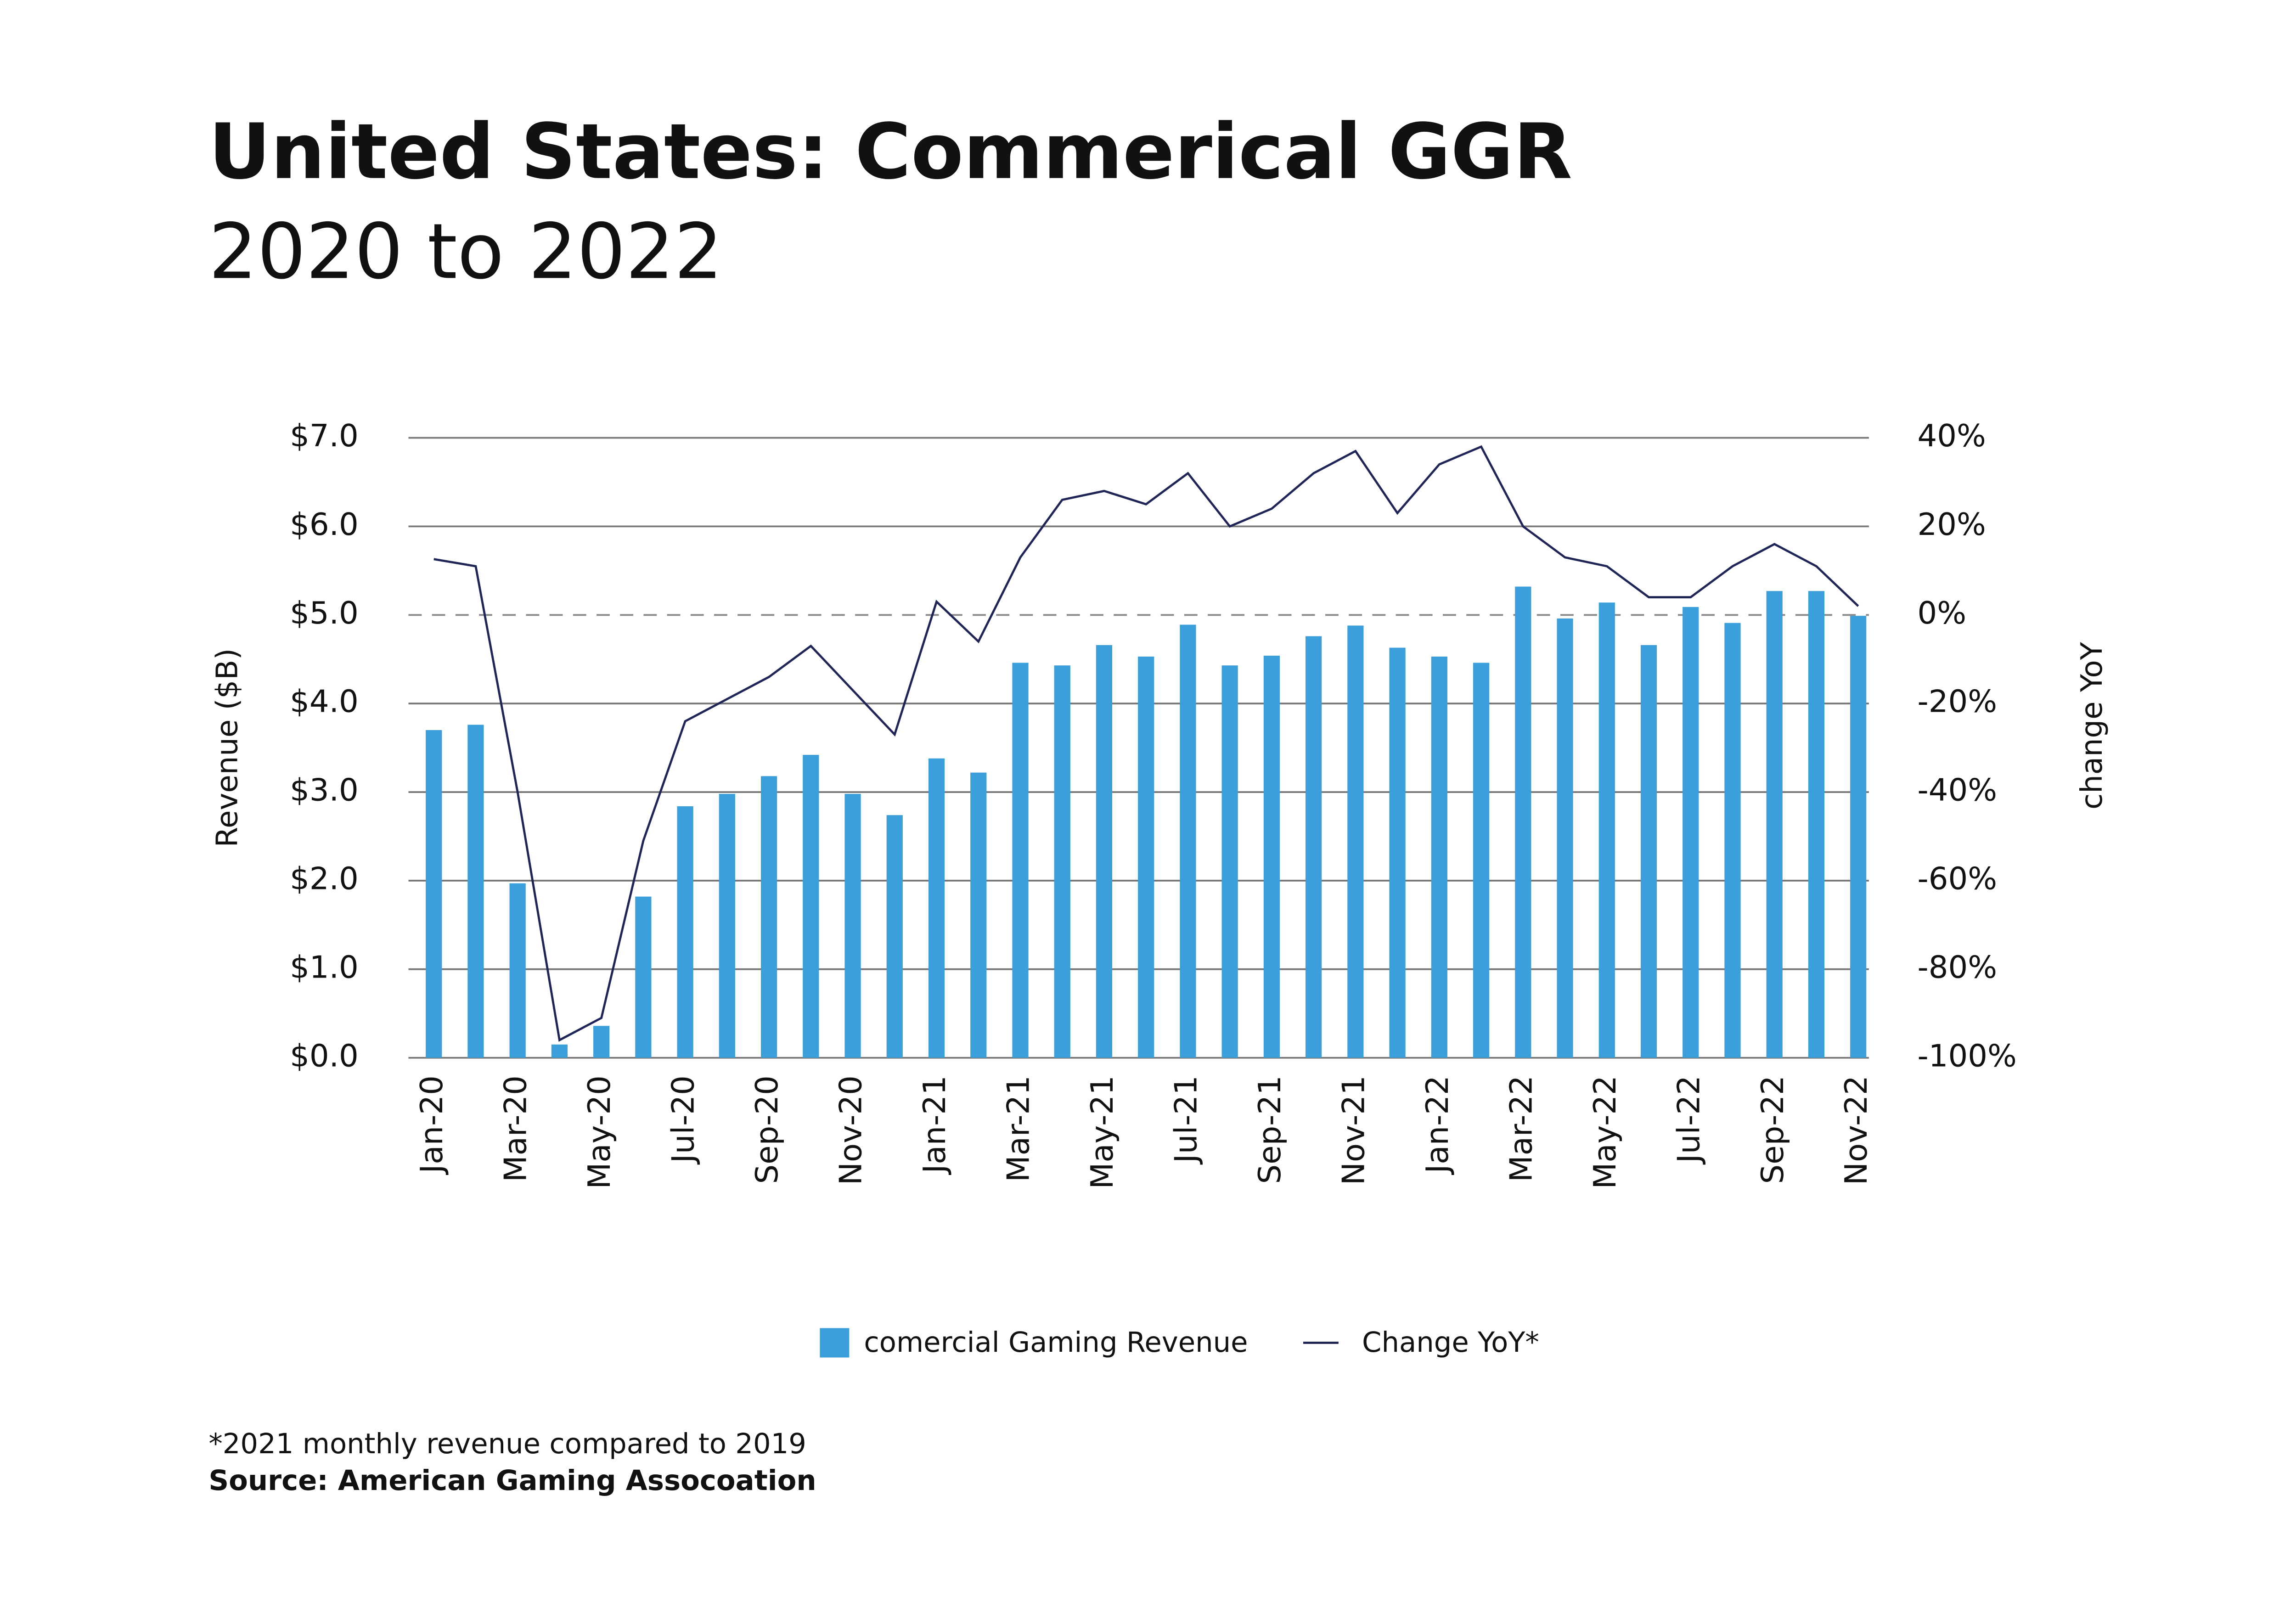 This screenshot has width=2296, height=1619. What do you see at coordinates (1951, 436) in the screenshot?
I see `y2-tick-label: 40%` at bounding box center [1951, 436].